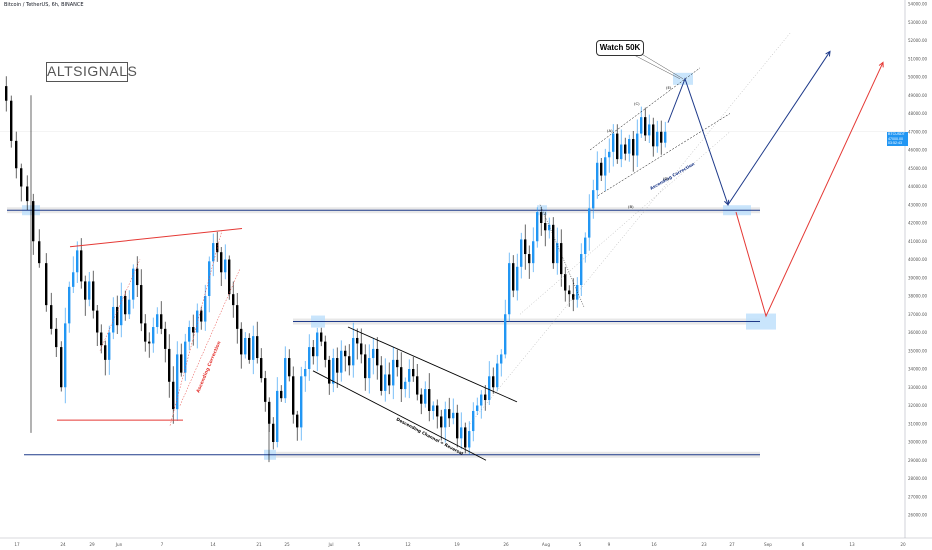  What do you see at coordinates (918, 515) in the screenshot?
I see `y-tick-label: 26000.00` at bounding box center [918, 515].